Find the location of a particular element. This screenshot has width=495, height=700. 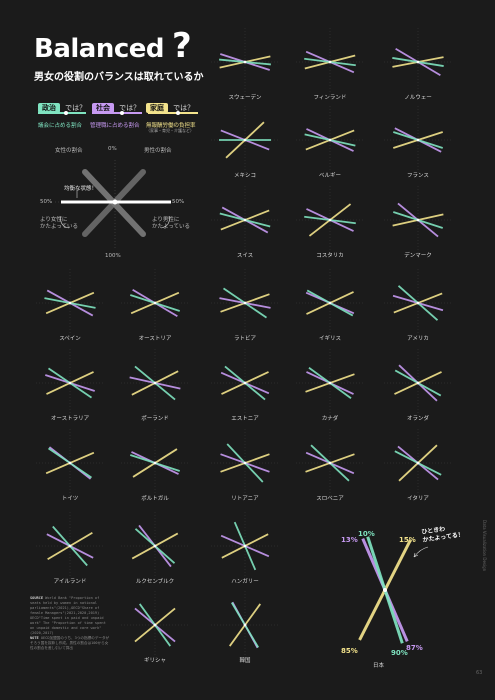

japan-note-arrow is located at coordinates (421, 552).